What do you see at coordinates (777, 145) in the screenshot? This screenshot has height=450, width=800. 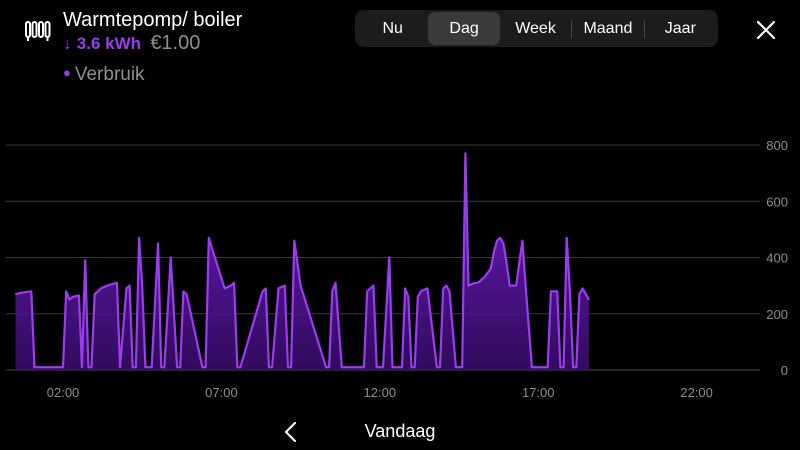 I see `y-tick-label: 800` at bounding box center [777, 145].